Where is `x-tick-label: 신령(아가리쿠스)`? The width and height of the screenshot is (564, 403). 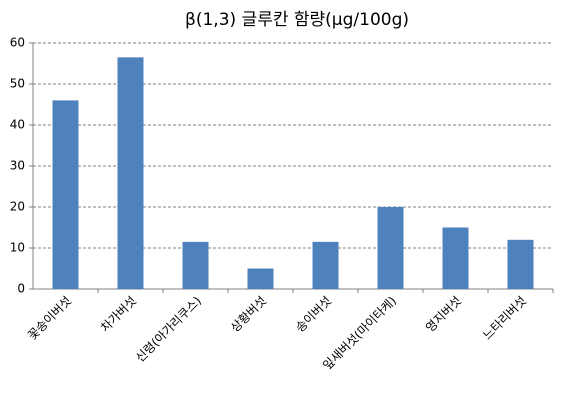
x-tick-label: 신령(아가리쿠스) is located at coordinates (168, 329).